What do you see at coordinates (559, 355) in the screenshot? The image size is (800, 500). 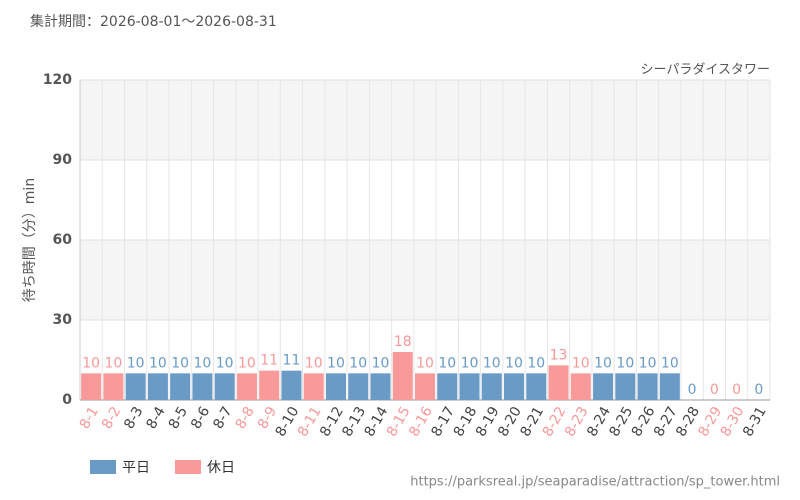 I see `value-label: 13` at bounding box center [559, 355].